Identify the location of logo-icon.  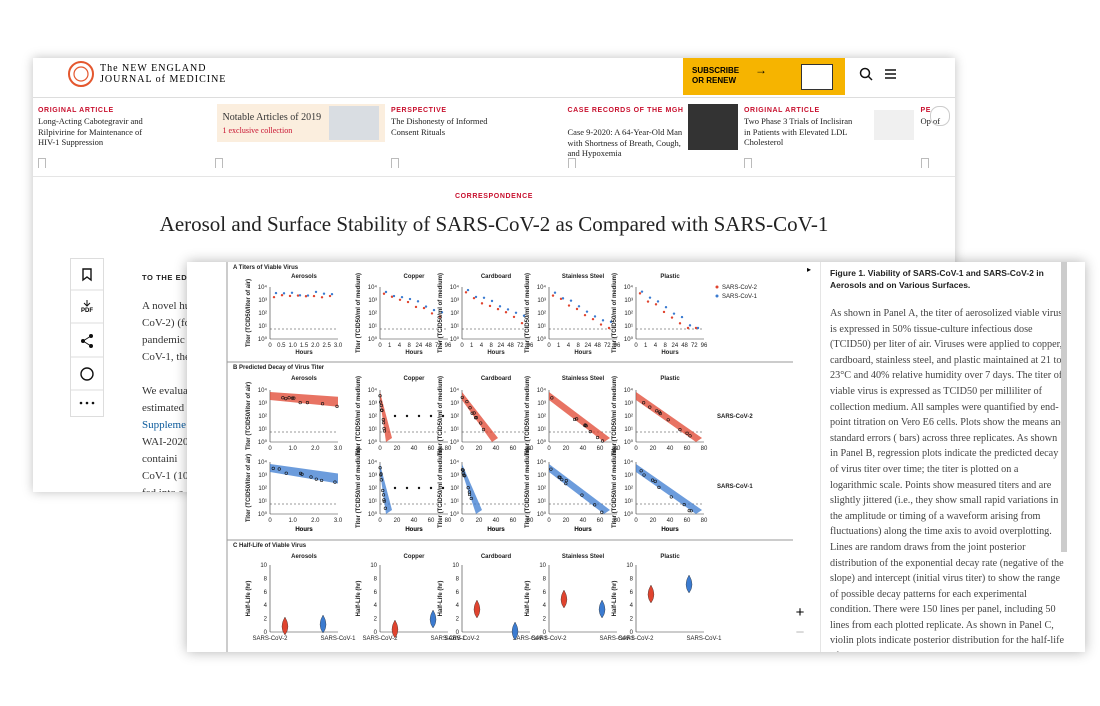
(81, 74).